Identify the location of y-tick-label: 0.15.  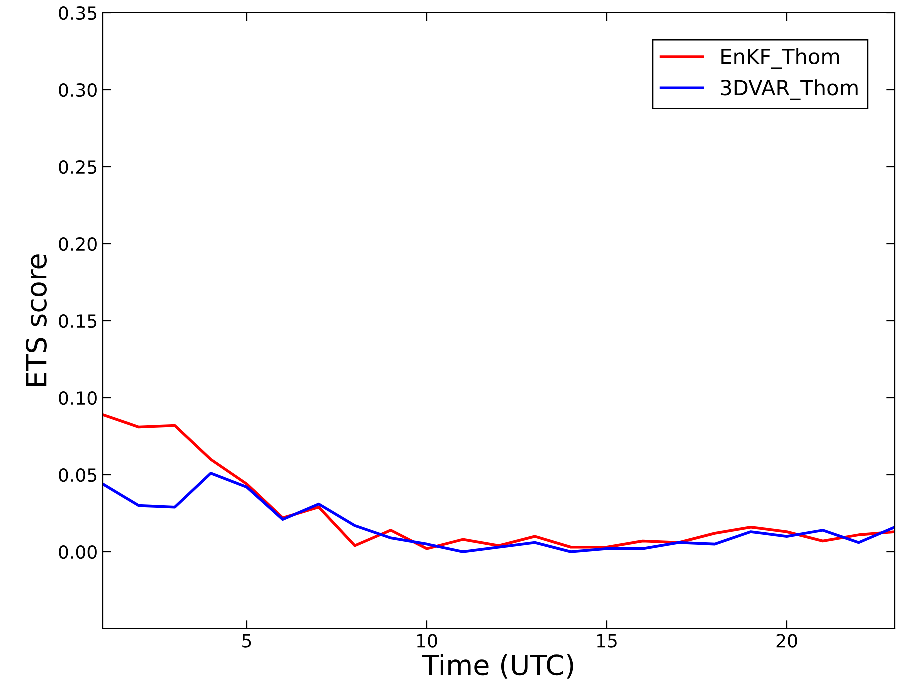
(78, 321).